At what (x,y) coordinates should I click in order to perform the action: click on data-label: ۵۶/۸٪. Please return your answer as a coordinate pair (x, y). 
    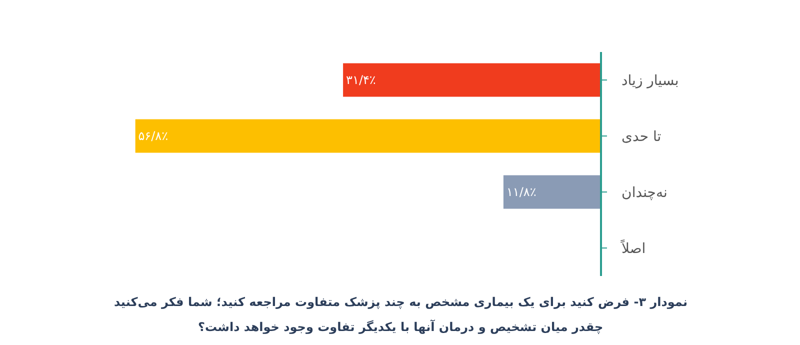
    Looking at the image, I should click on (153, 136).